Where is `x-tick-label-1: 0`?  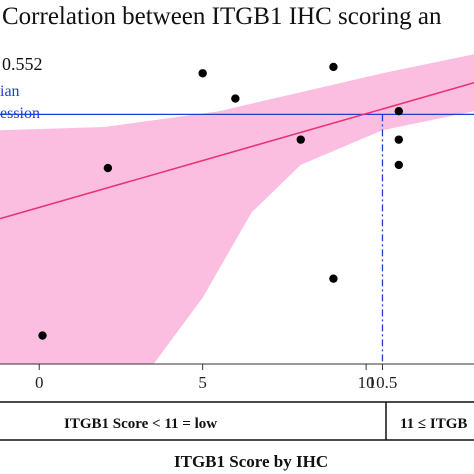
x-tick-label-1: 0 is located at coordinates (39, 382).